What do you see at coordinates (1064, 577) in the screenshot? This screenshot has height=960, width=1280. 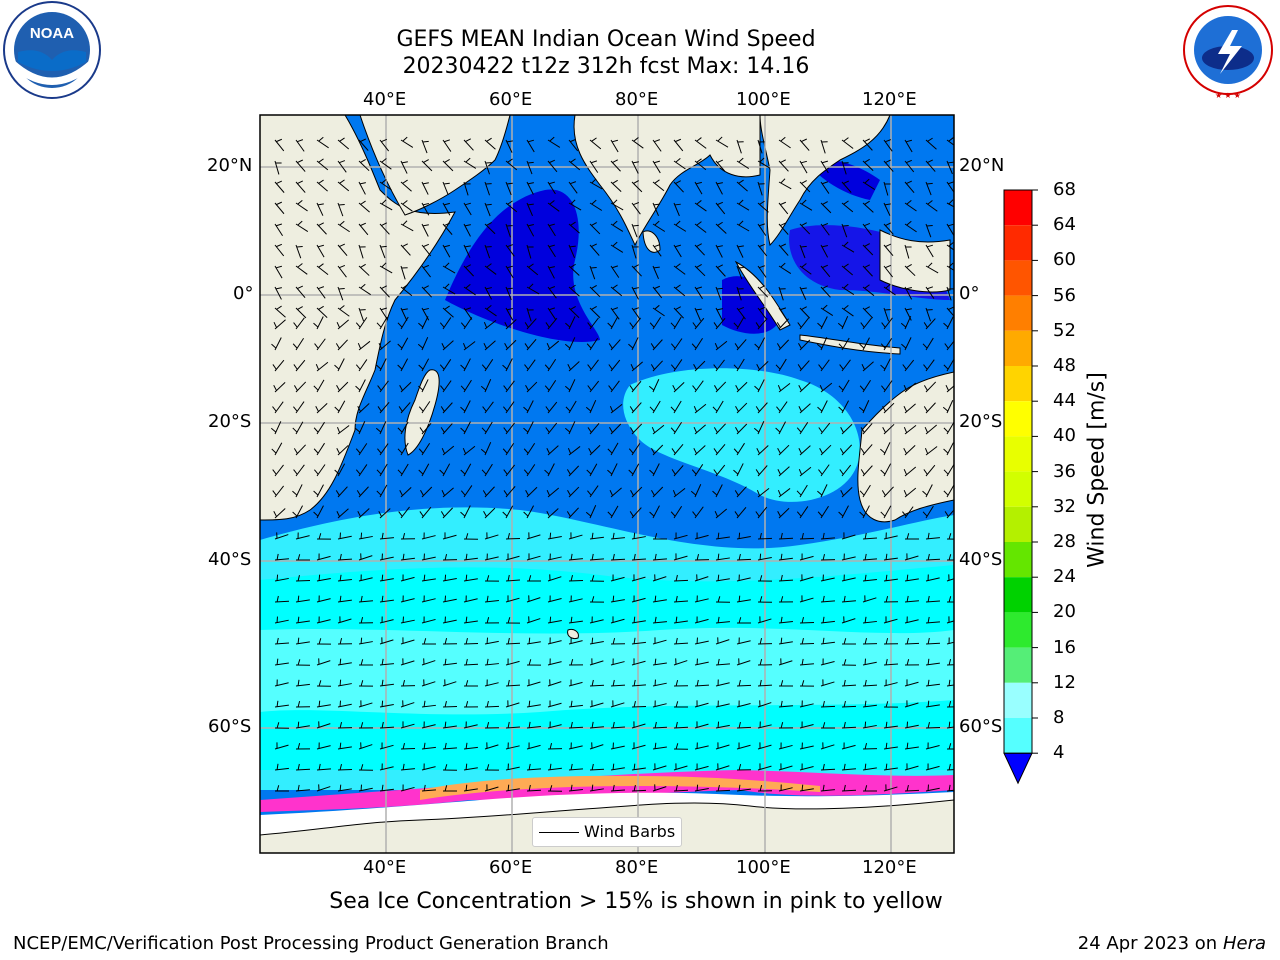 I see `colorbar-tick-label: 24` at bounding box center [1064, 577].